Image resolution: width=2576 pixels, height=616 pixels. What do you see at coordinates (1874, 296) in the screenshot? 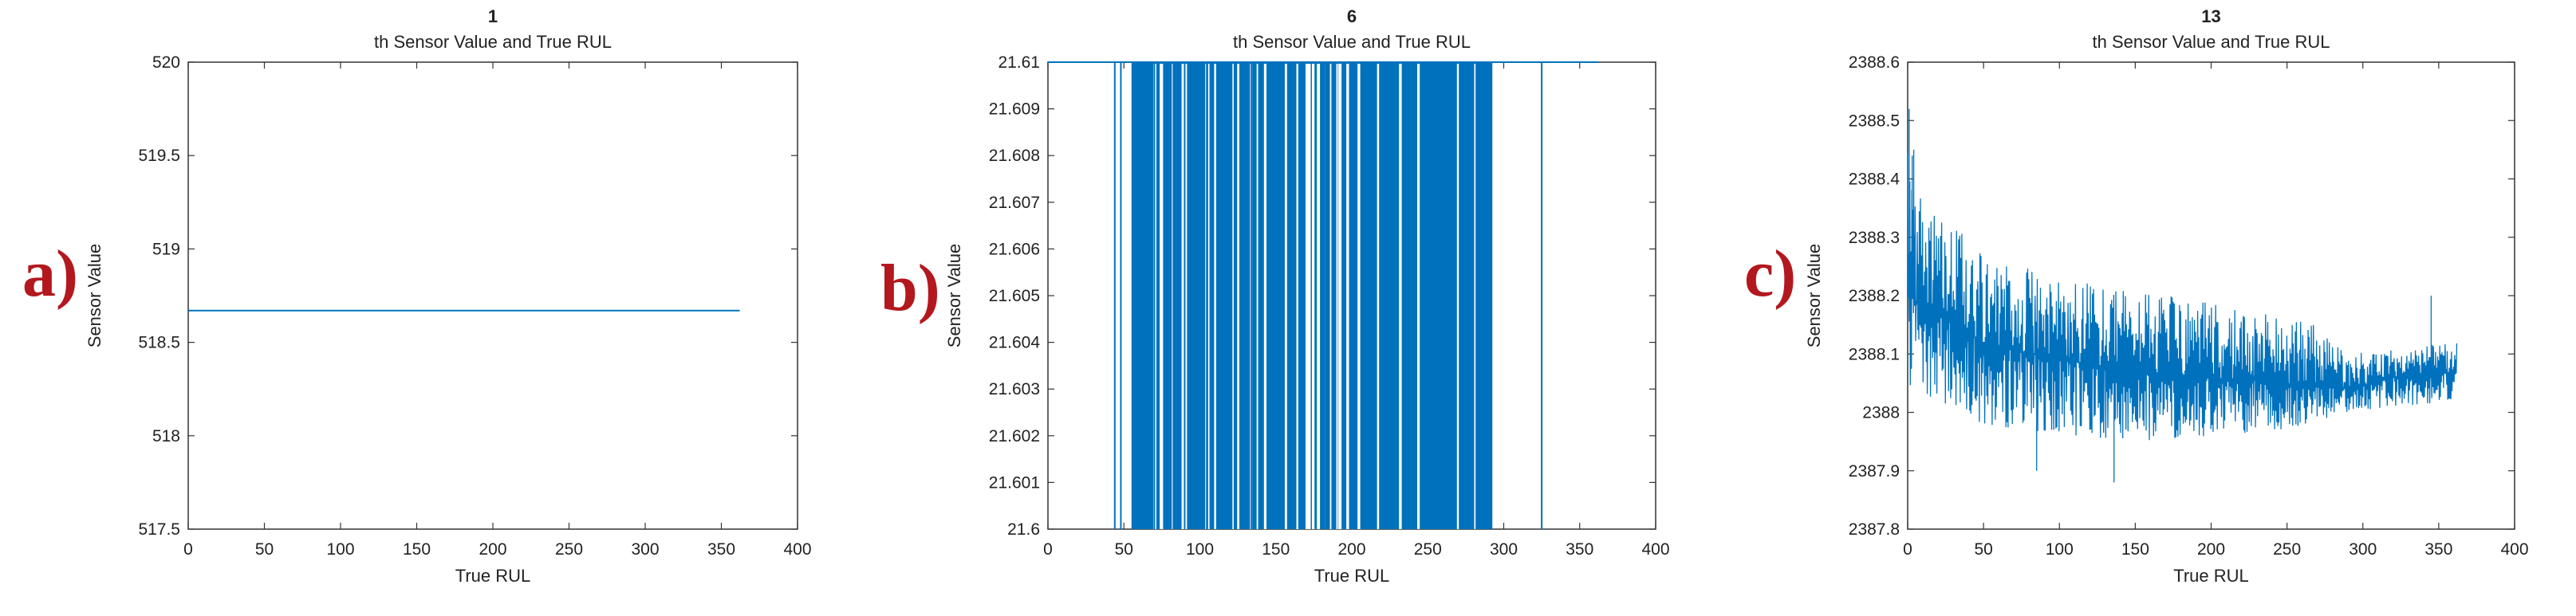
I see `y-tick-label: 2388.2` at bounding box center [1874, 296].